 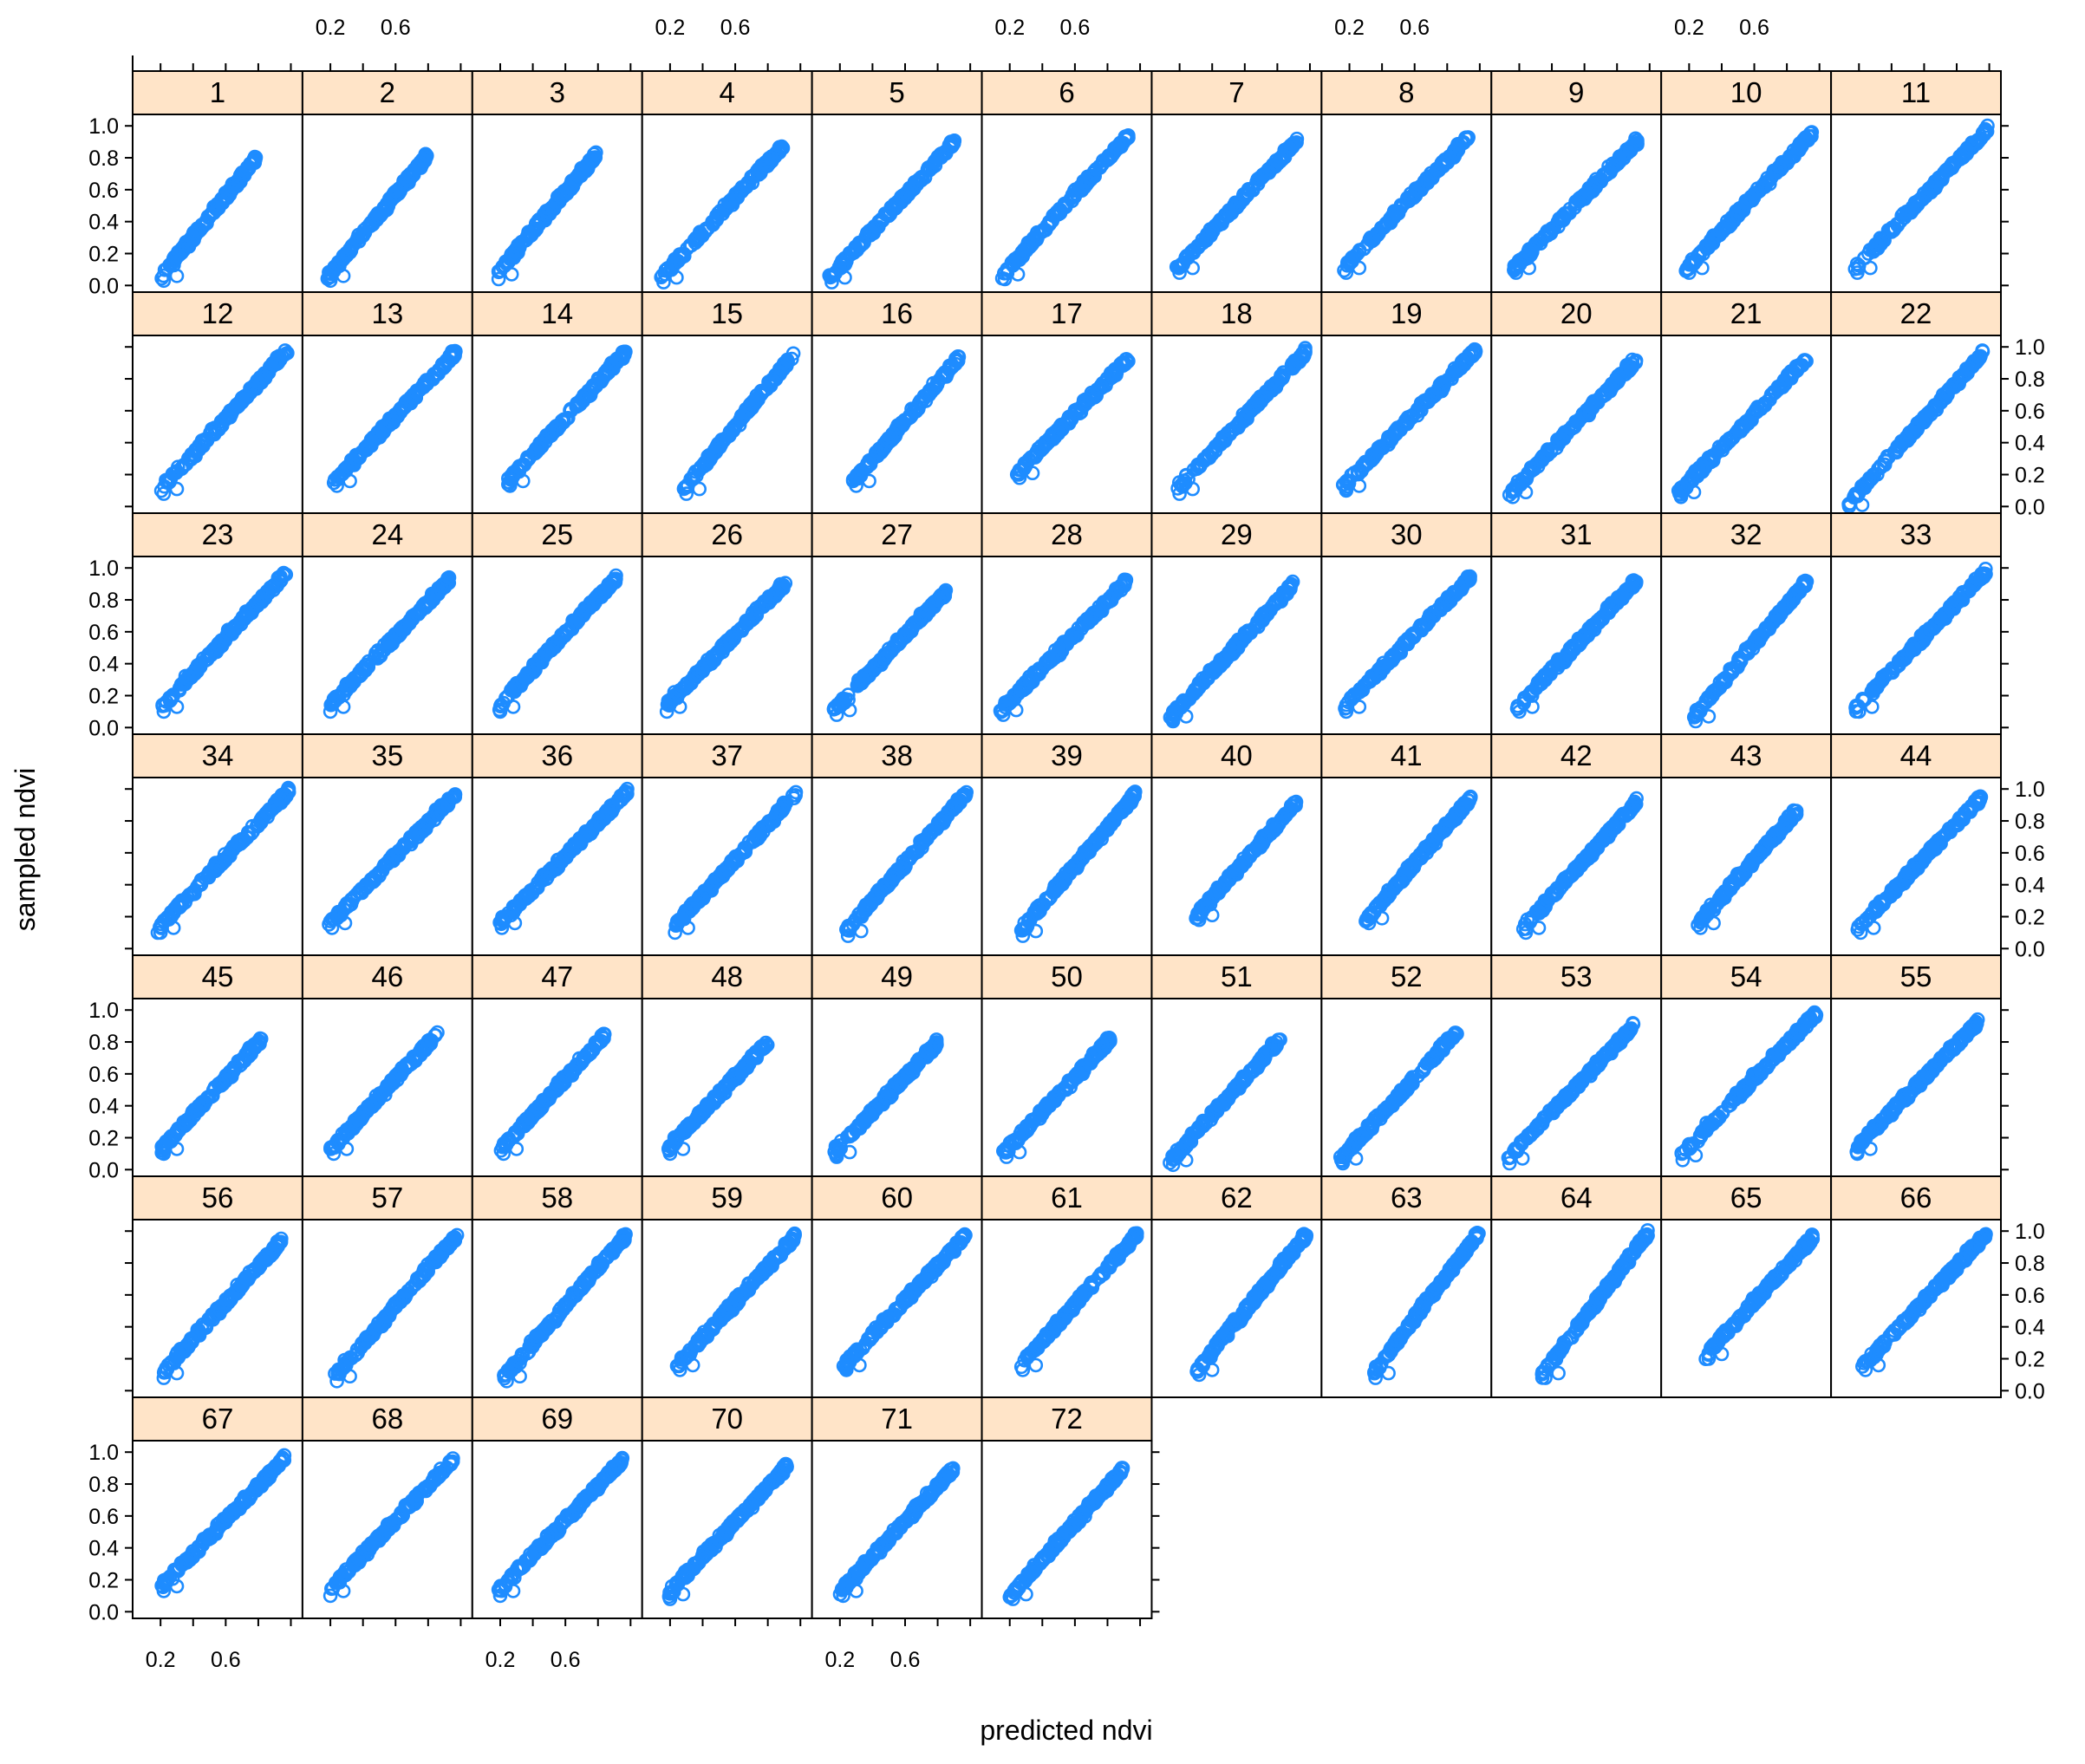 I want to click on strip-label: 6, so click(x=1066, y=92).